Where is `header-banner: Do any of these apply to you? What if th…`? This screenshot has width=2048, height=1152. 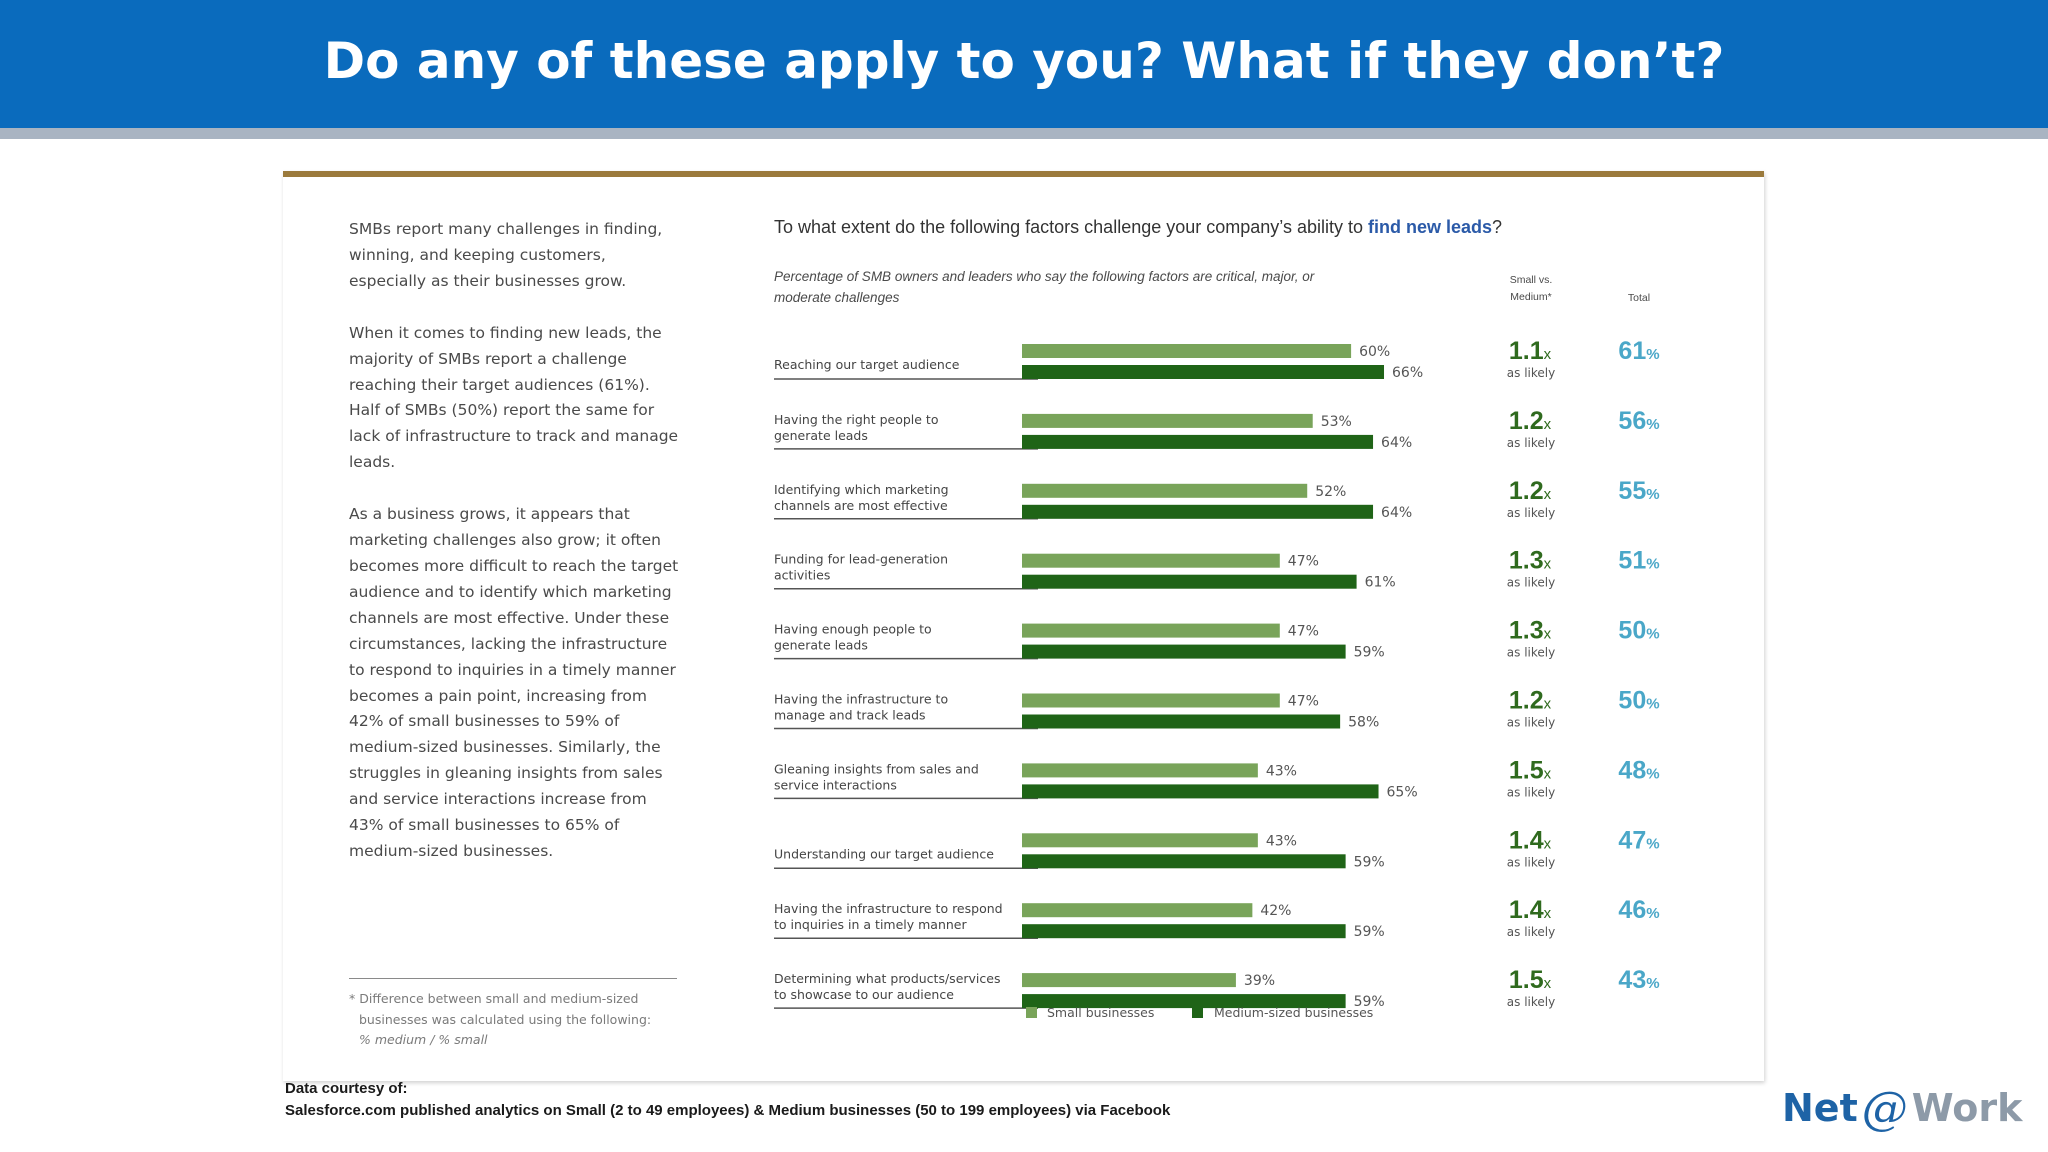 header-banner: Do any of these apply to you? What if th… is located at coordinates (1024, 64).